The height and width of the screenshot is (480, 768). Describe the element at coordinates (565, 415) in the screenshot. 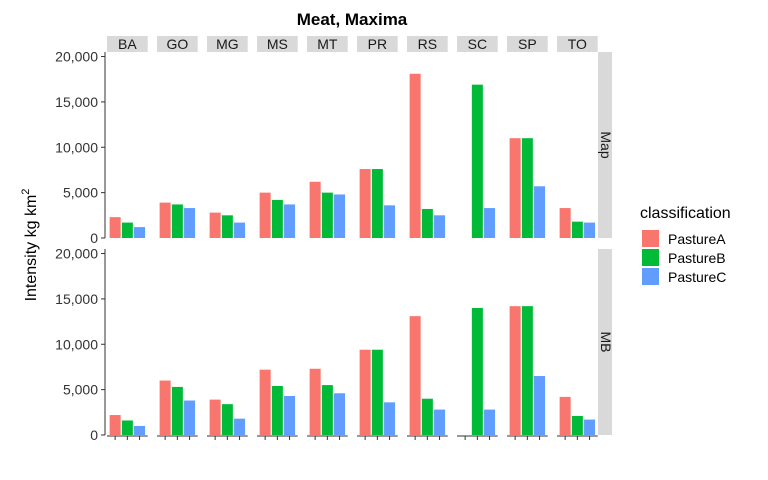

I see `bar-mb-to-pasturea` at that location.